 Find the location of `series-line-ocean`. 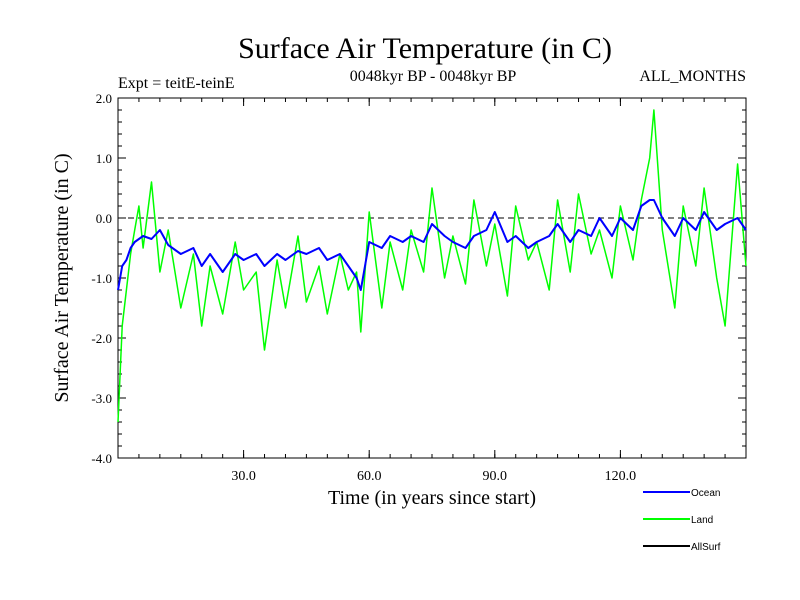

series-line-ocean is located at coordinates (432, 245).